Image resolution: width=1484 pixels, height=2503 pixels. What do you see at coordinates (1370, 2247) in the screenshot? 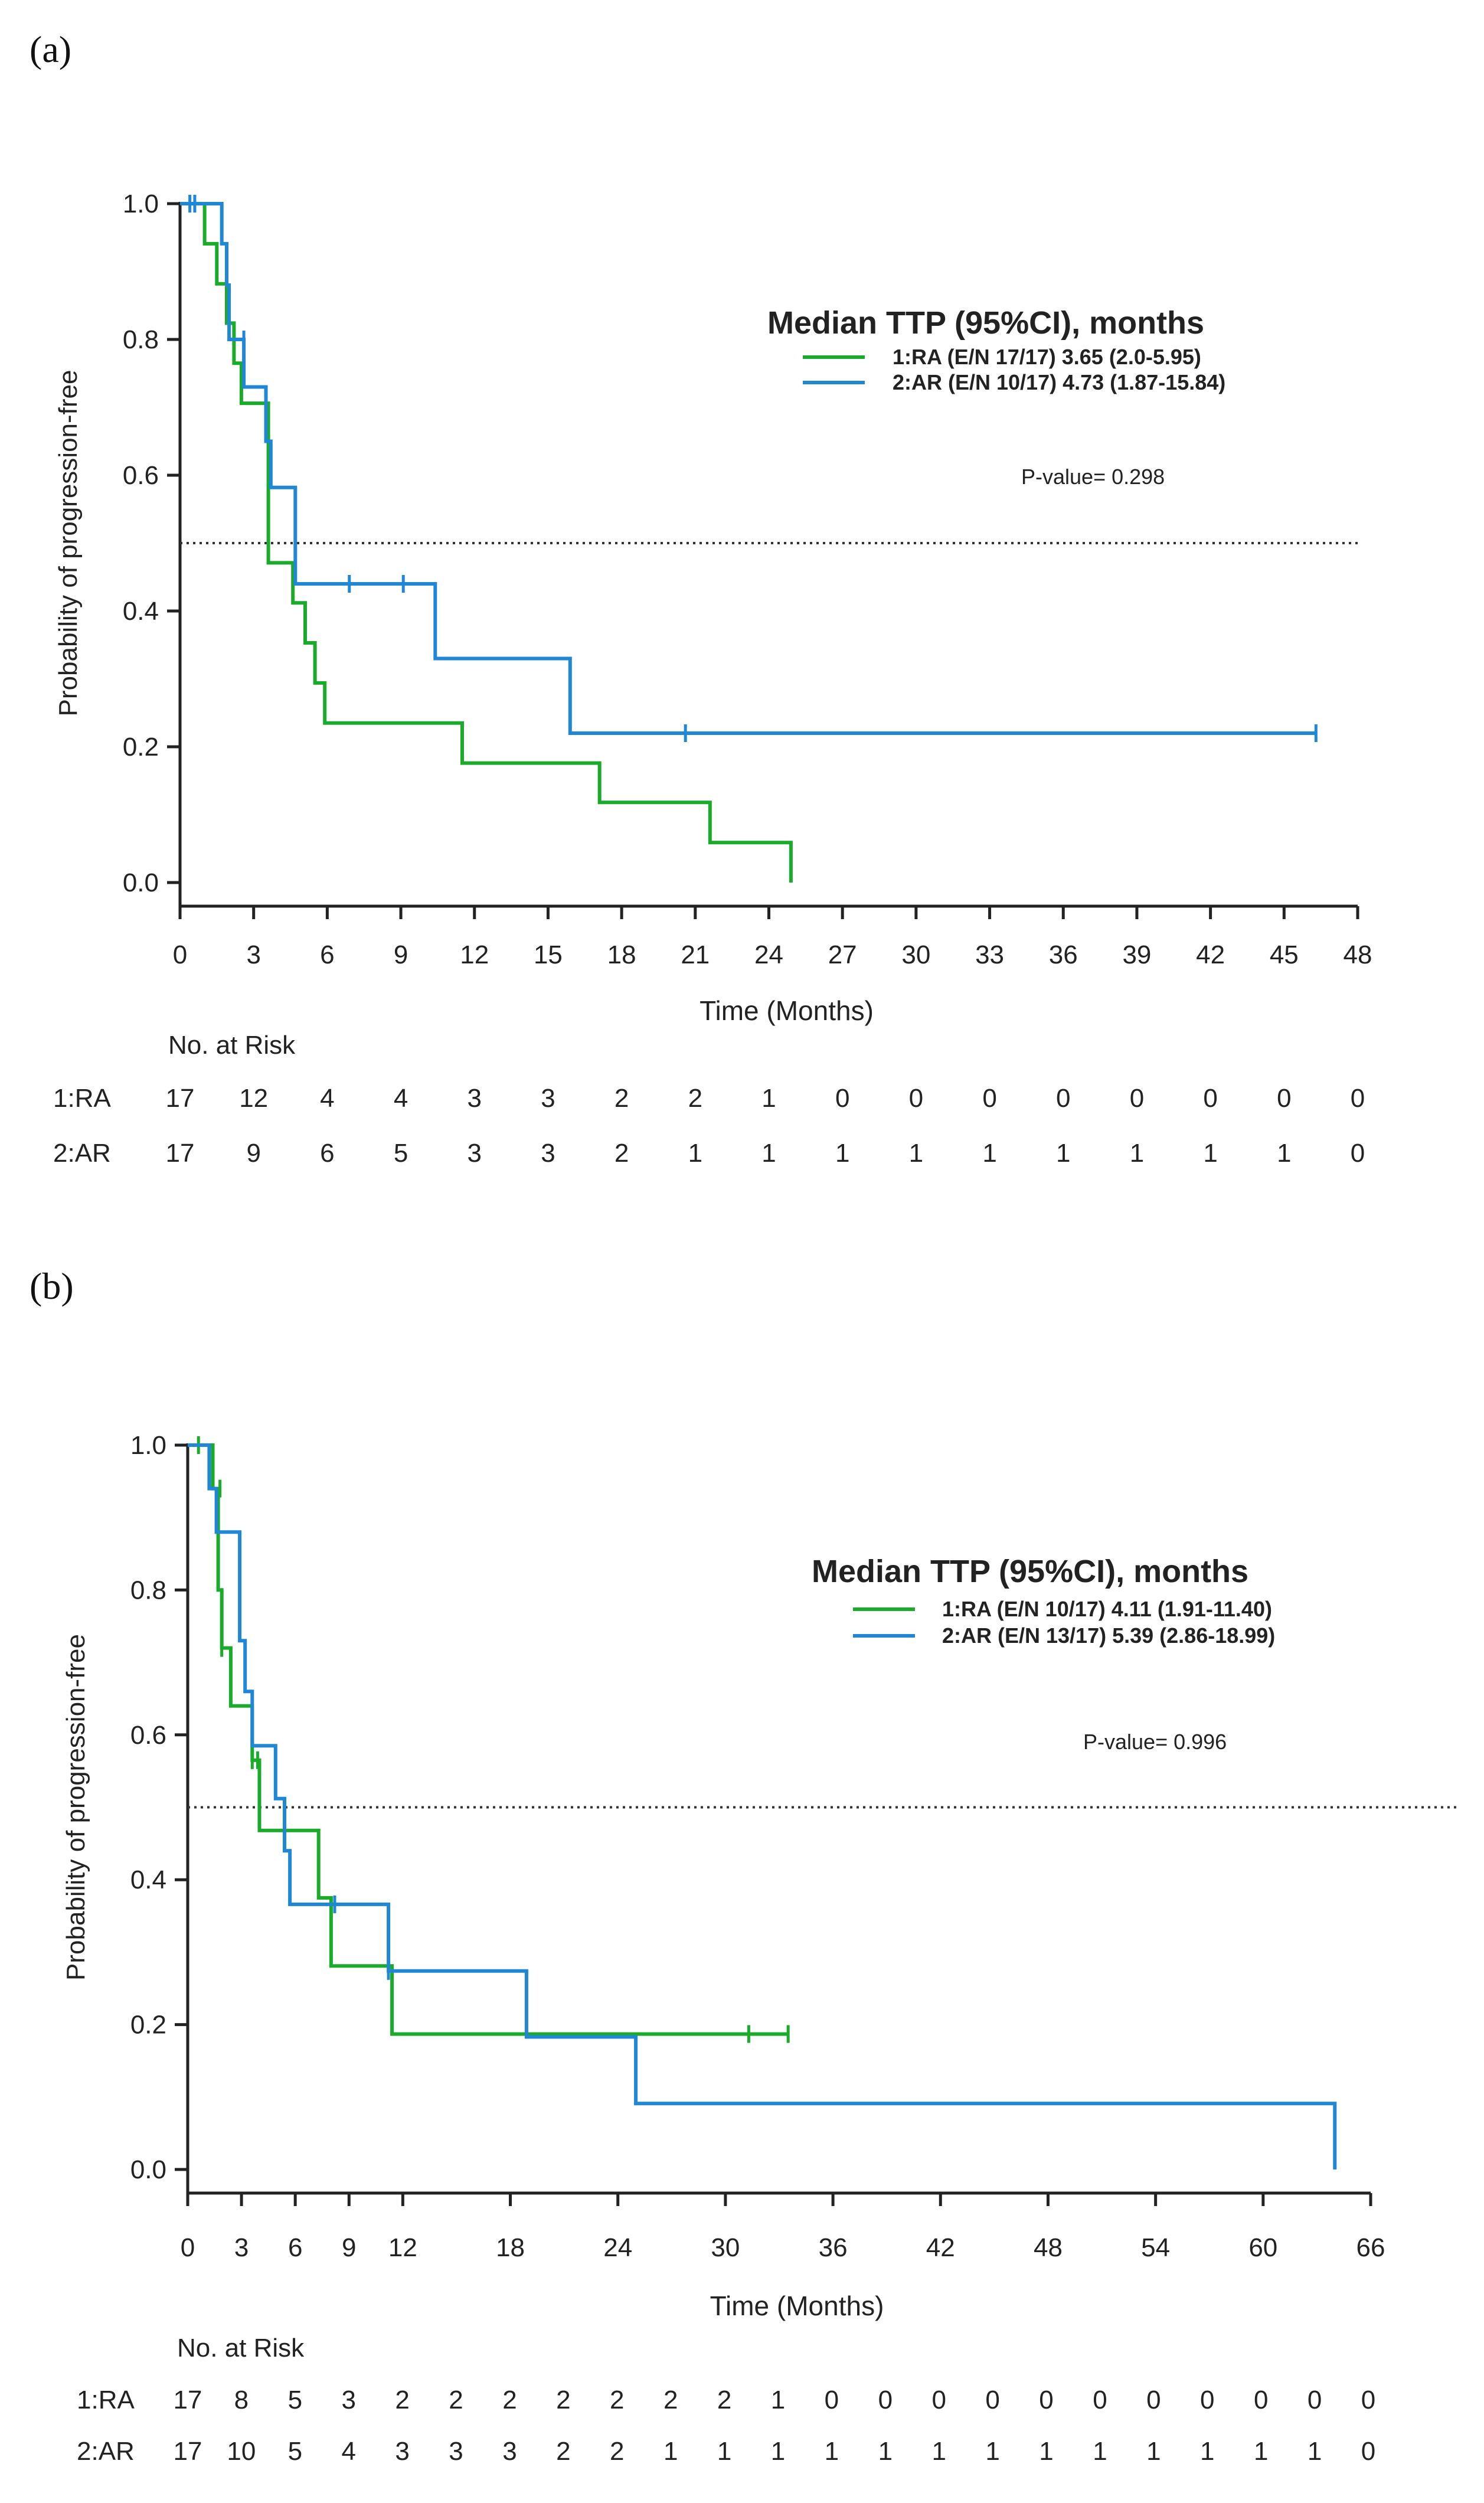
I see `x-tick-label: 66` at bounding box center [1370, 2247].